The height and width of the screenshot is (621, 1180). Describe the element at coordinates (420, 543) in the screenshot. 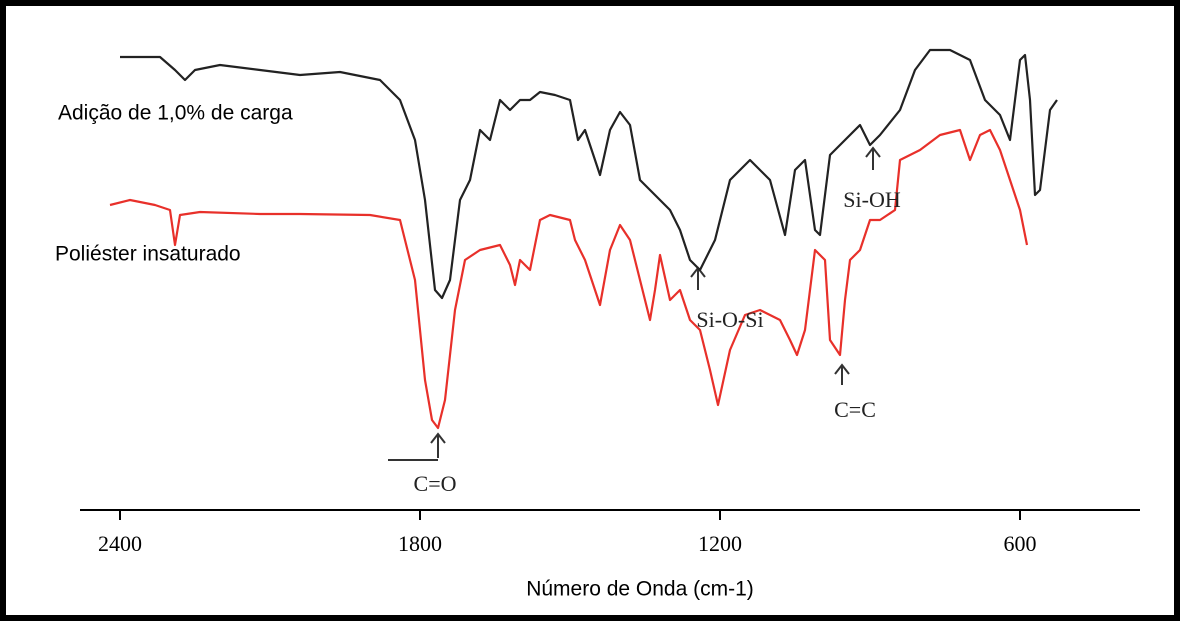

I see `x-tick-label: 1800` at that location.